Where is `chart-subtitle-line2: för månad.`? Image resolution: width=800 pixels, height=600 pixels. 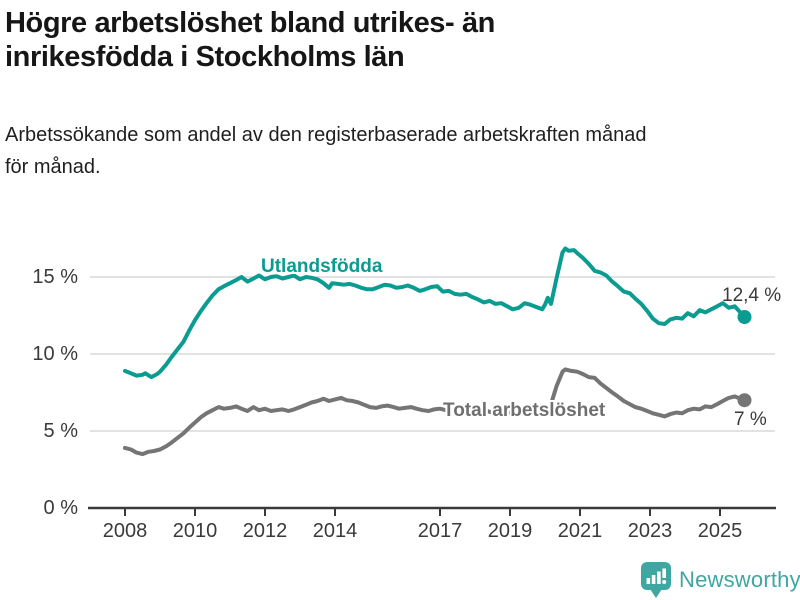 chart-subtitle-line2: för månad. is located at coordinates (53, 167).